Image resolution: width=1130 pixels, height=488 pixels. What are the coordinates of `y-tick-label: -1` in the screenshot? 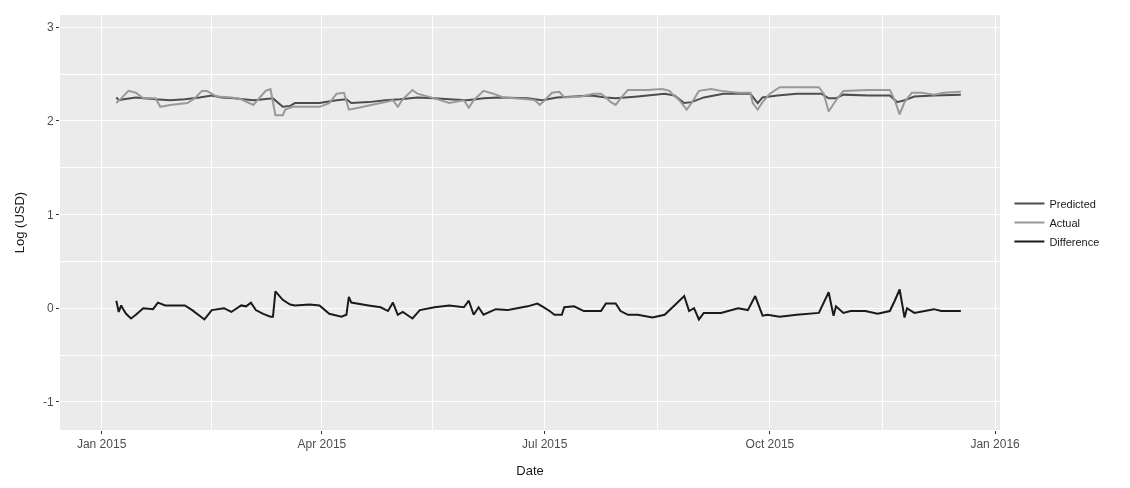 It's located at (48, 402).